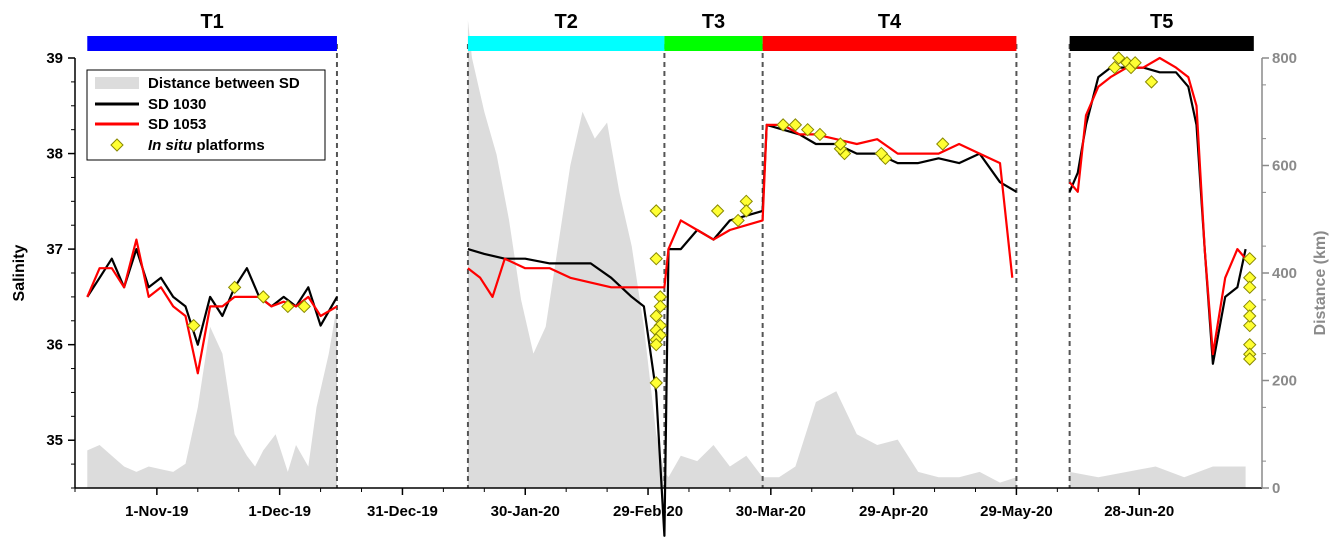  Describe the element at coordinates (713, 22) in the screenshot. I see `period-label-t3: T3` at that location.